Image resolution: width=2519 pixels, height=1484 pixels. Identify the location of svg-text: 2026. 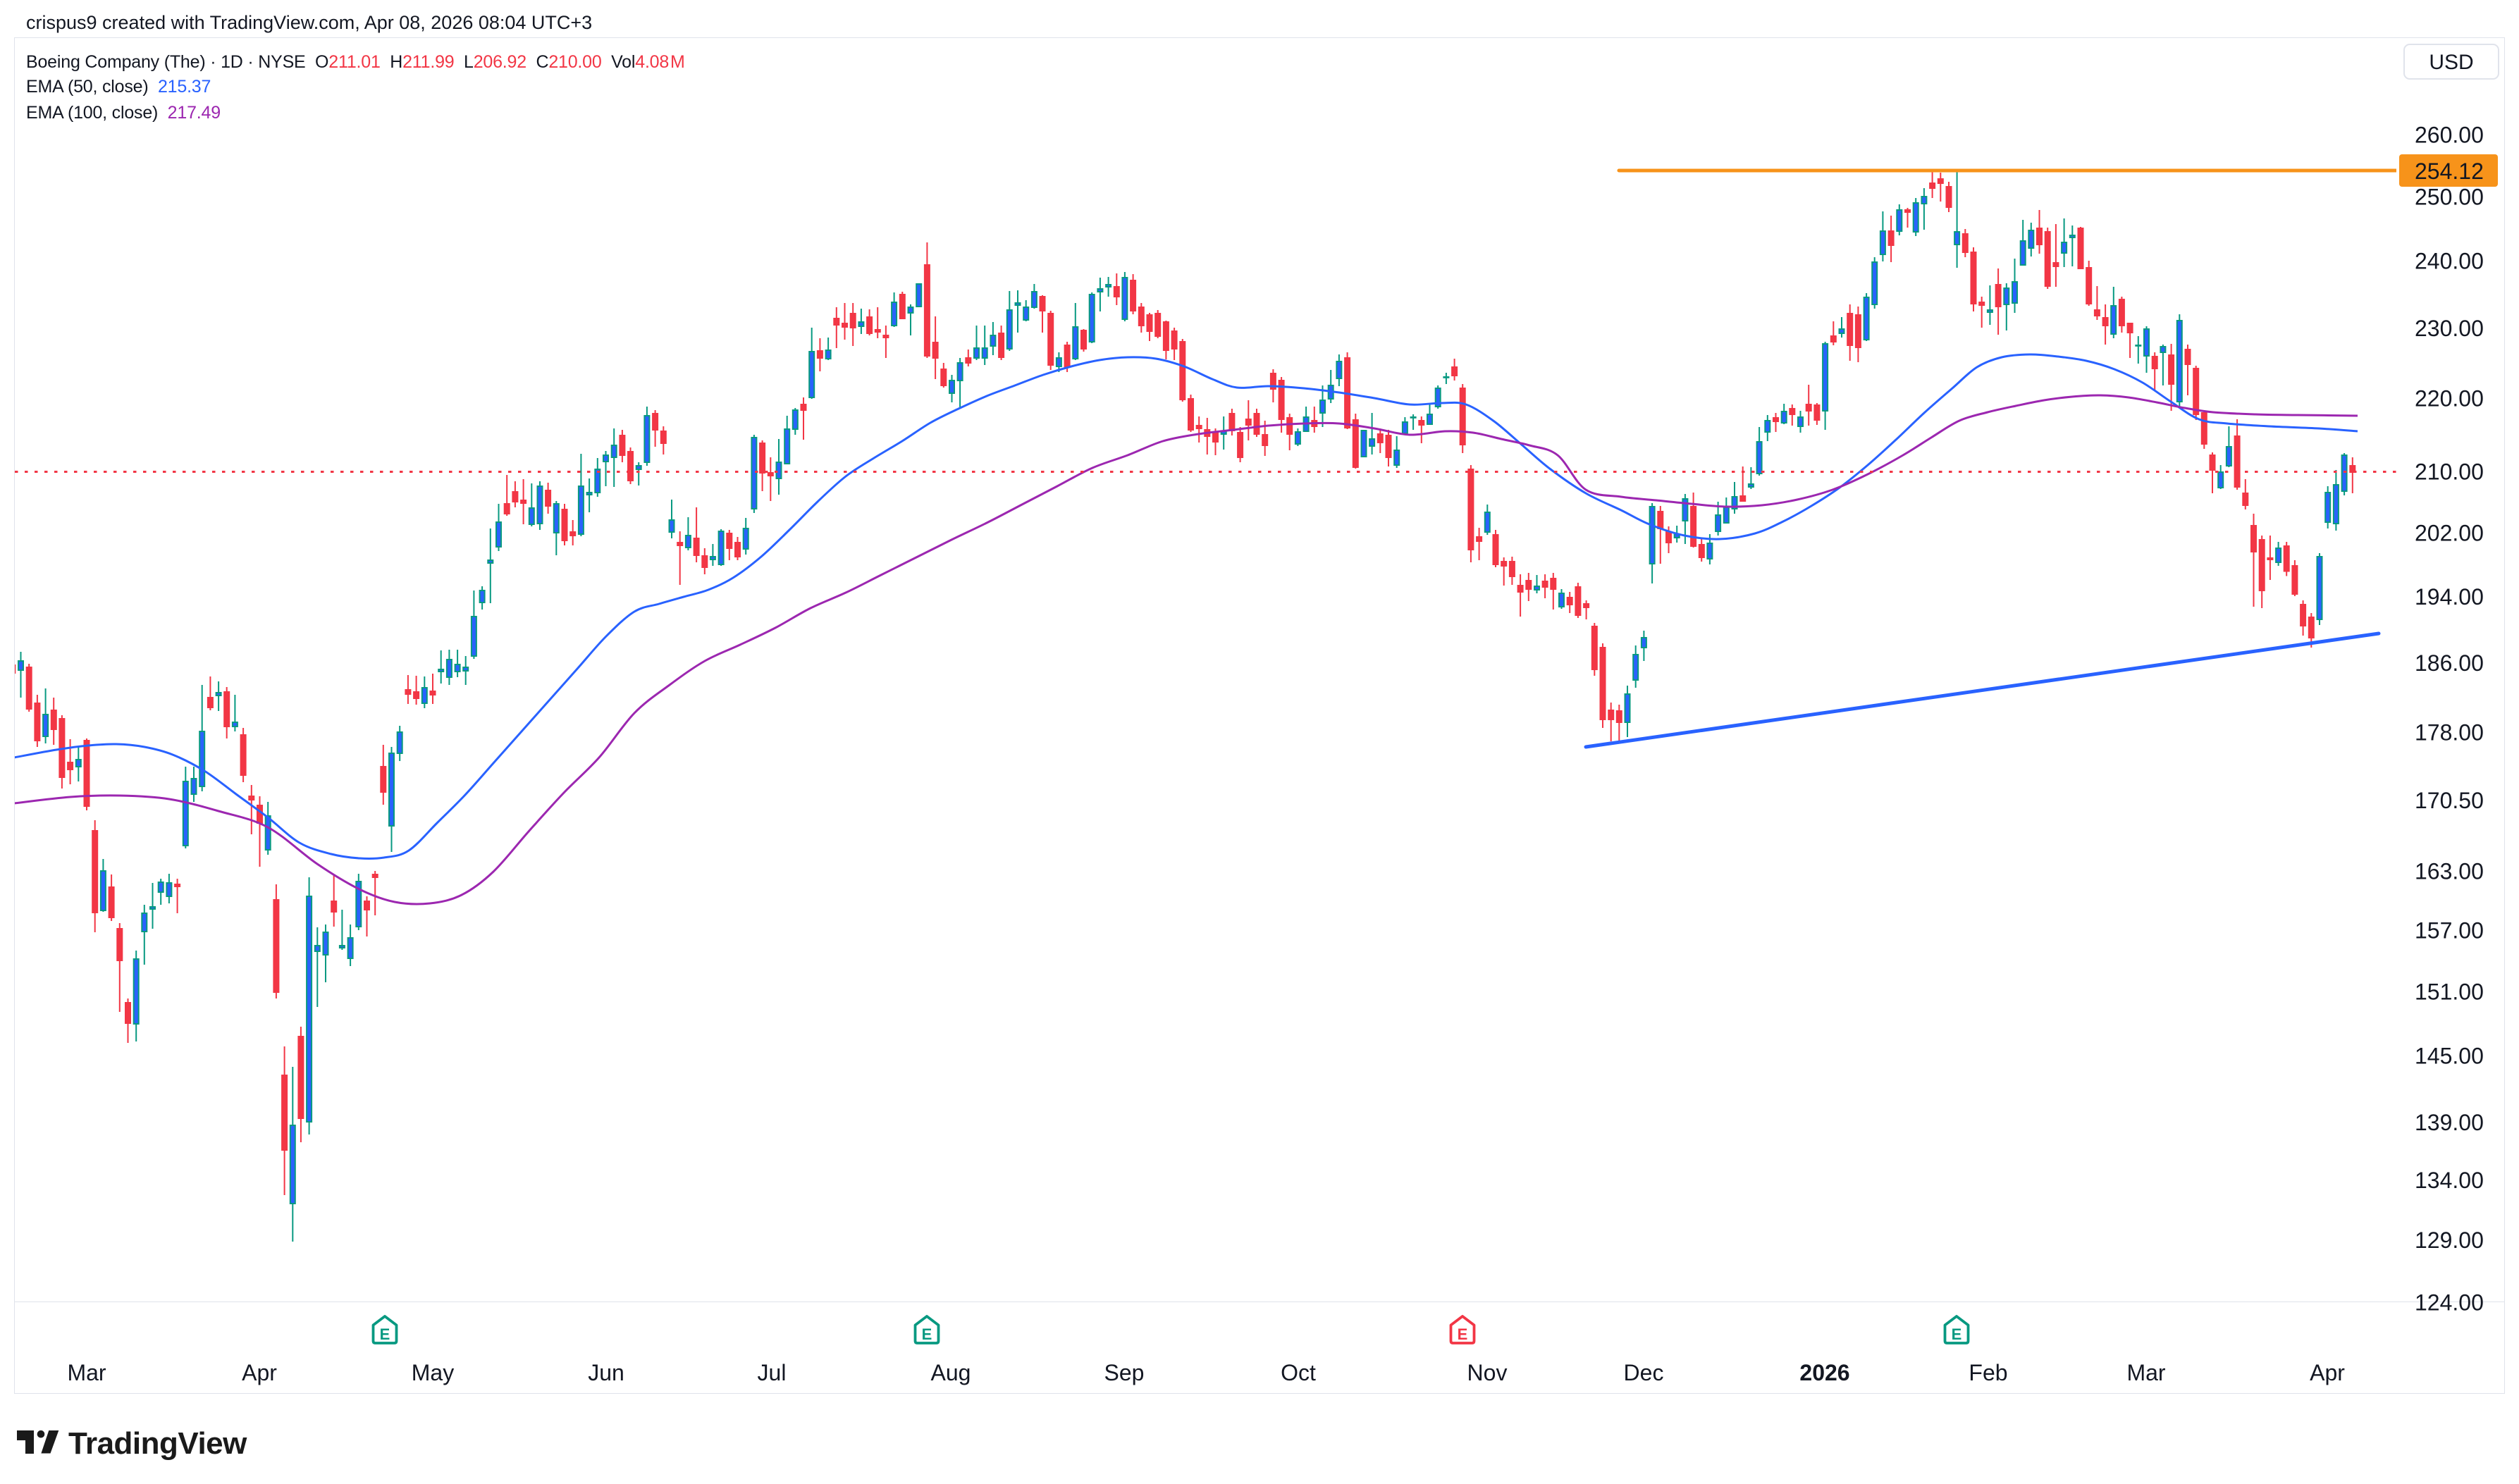
(1824, 1372).